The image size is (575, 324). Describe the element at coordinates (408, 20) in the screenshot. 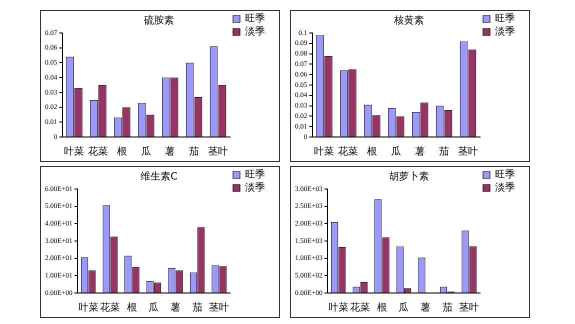

I see `chart-title: 核黄素` at that location.